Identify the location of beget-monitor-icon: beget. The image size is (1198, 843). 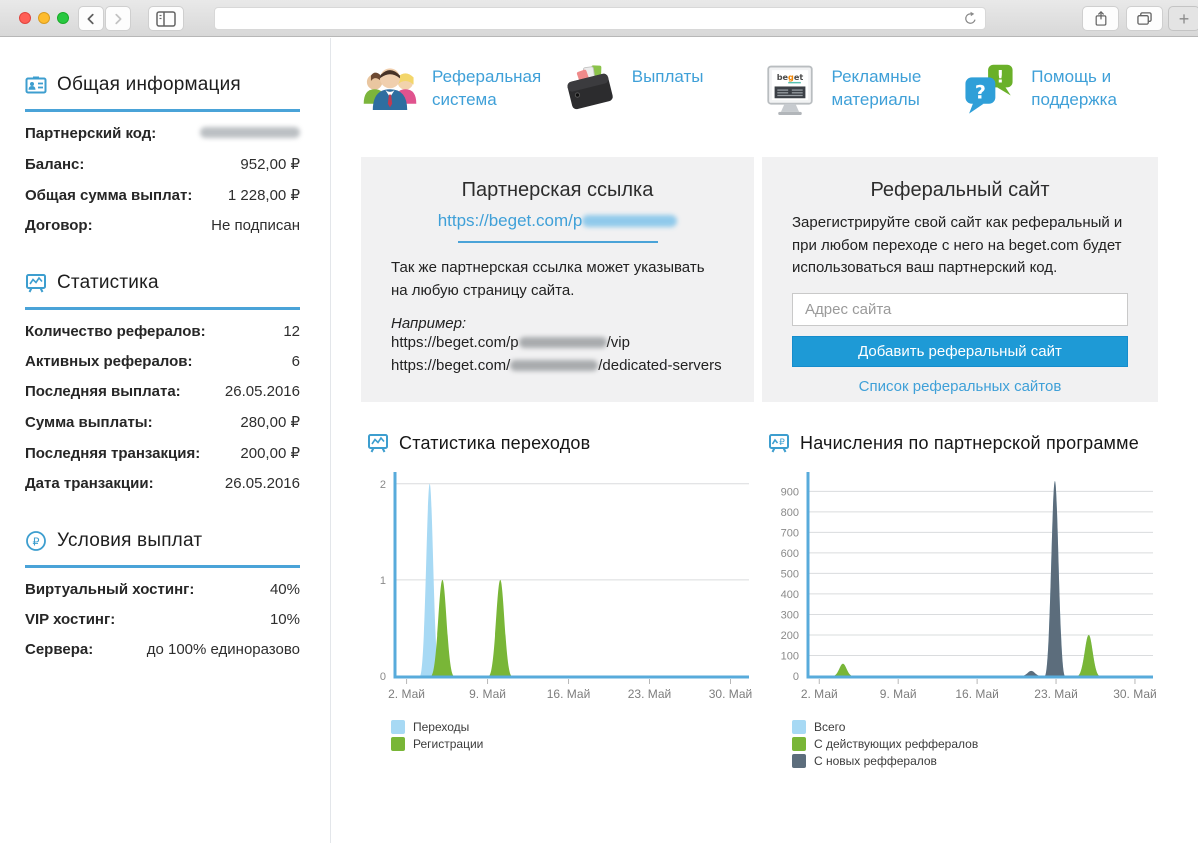
(789, 90).